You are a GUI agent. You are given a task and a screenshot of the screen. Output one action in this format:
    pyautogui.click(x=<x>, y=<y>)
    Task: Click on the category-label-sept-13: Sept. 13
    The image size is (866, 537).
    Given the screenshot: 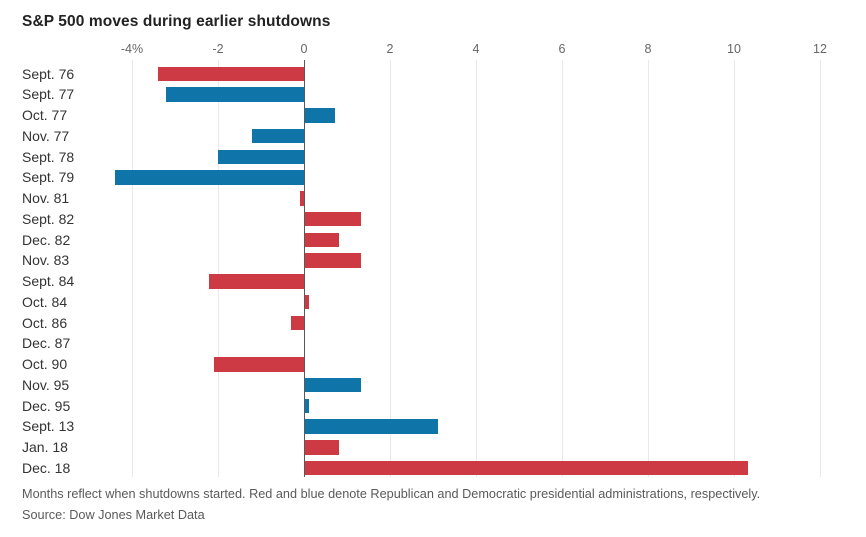 What is the action you would take?
    pyautogui.click(x=48, y=426)
    